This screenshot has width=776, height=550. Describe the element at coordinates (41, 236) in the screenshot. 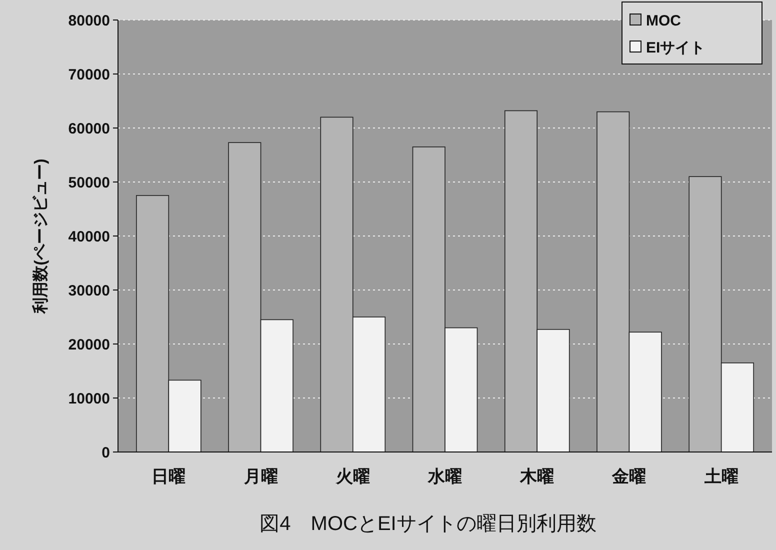

I see `y-axis-title: 利用数(ページビュー)` at that location.